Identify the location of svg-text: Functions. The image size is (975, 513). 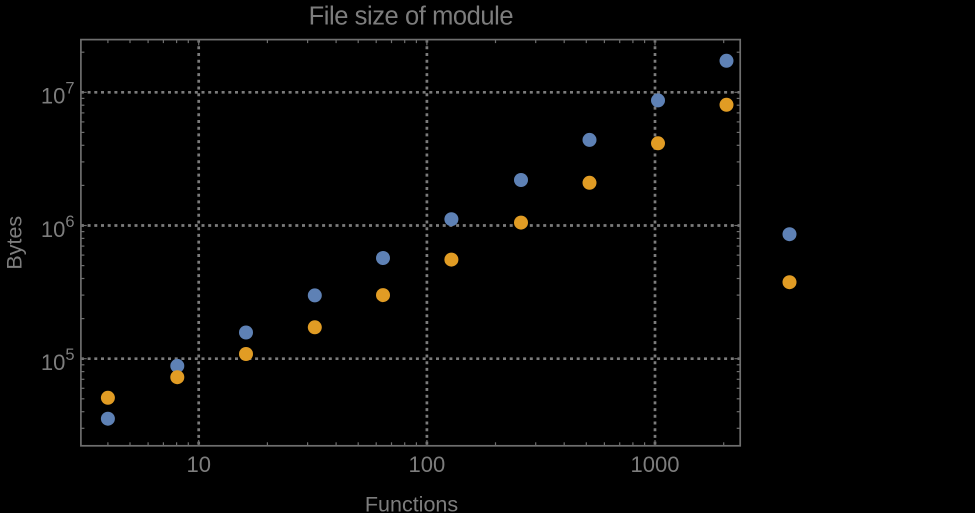
(411, 503).